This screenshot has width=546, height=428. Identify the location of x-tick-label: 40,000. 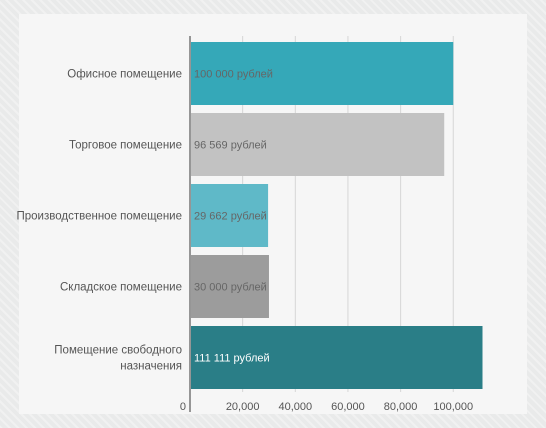
(295, 407).